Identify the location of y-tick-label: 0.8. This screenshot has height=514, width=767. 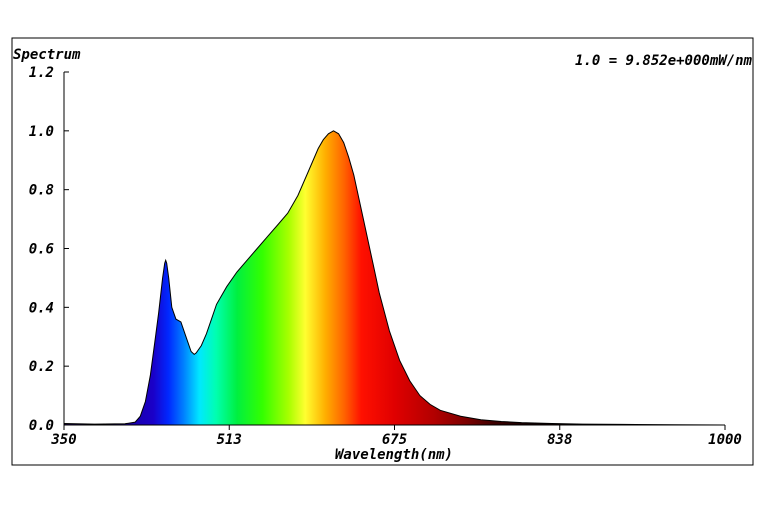
(41, 191).